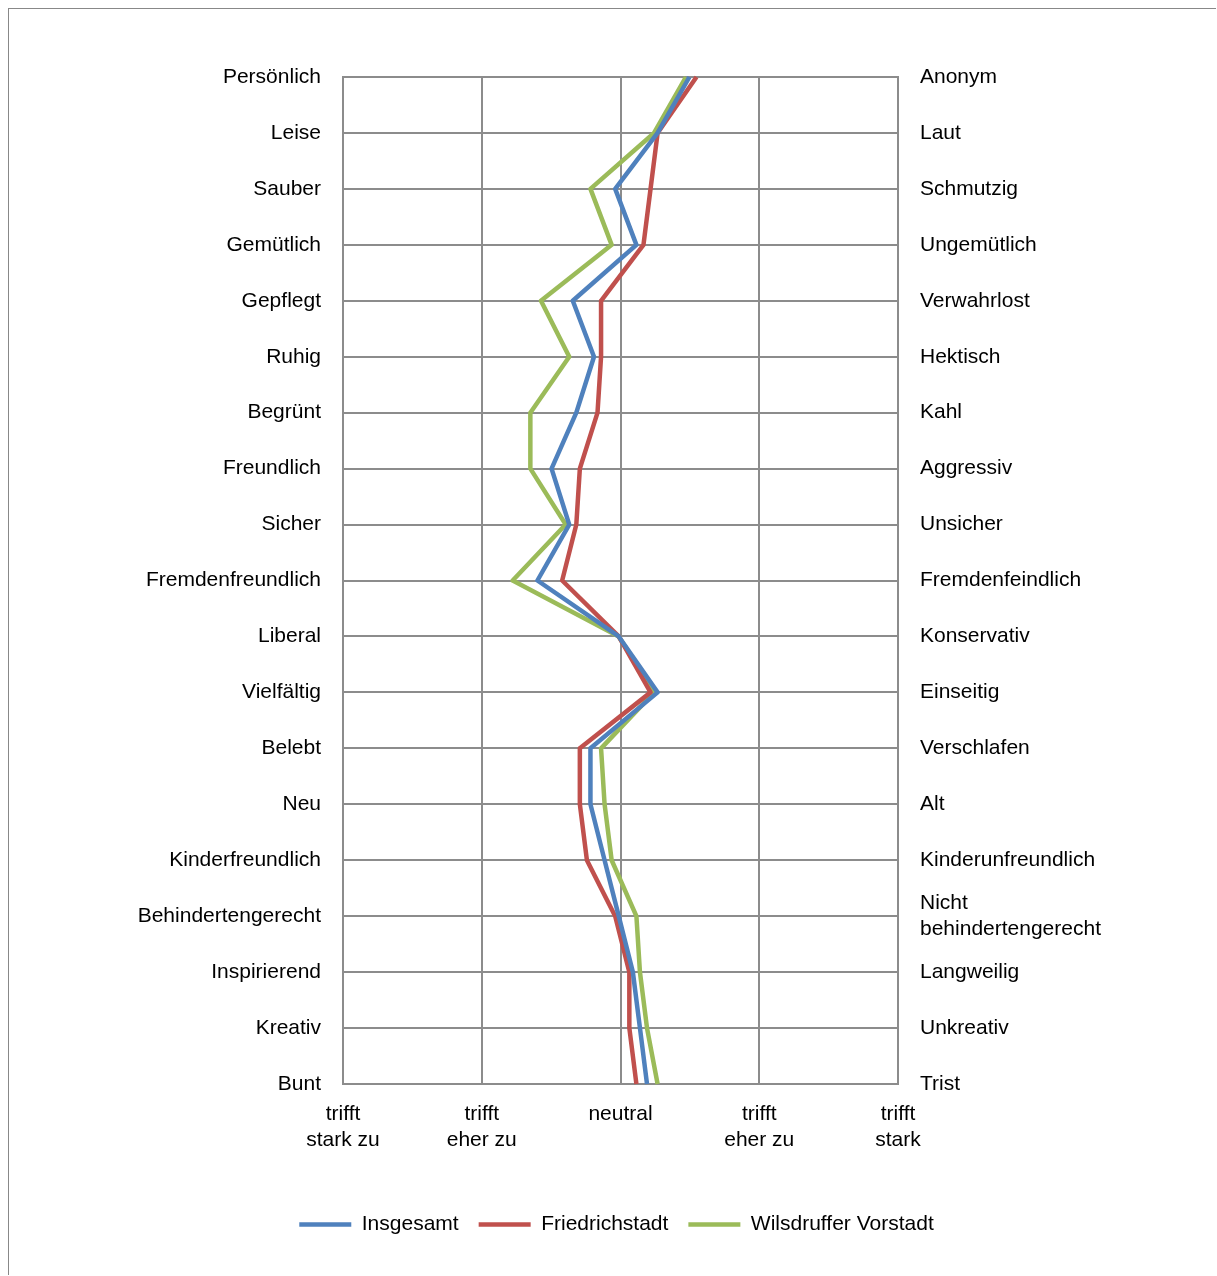 The height and width of the screenshot is (1276, 1217). I want to click on y-tick-label: Vielfältig, so click(281, 691).